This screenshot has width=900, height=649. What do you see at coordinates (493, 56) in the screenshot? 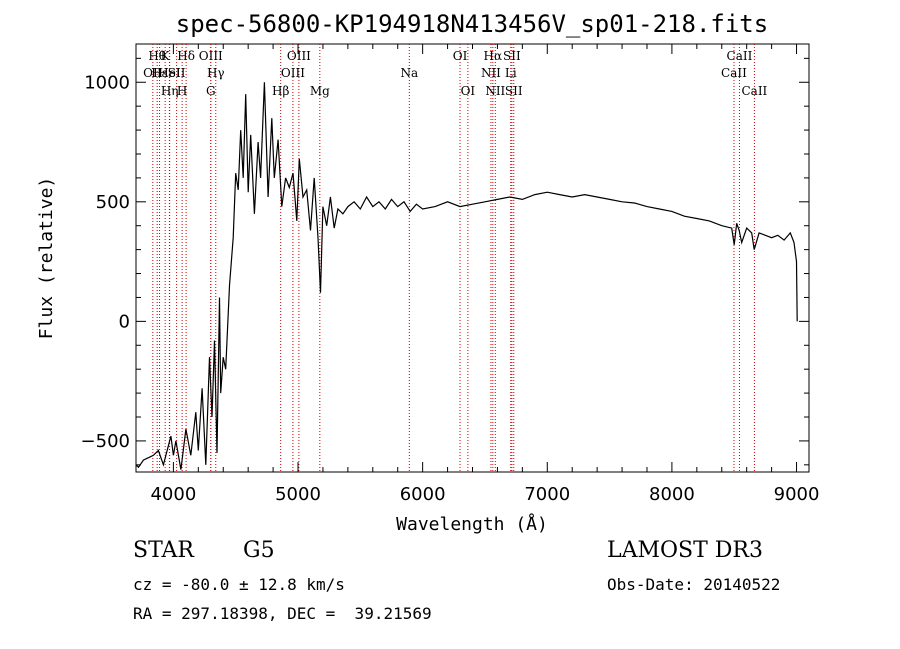
I see `line-marker-label: Hα` at bounding box center [493, 56].